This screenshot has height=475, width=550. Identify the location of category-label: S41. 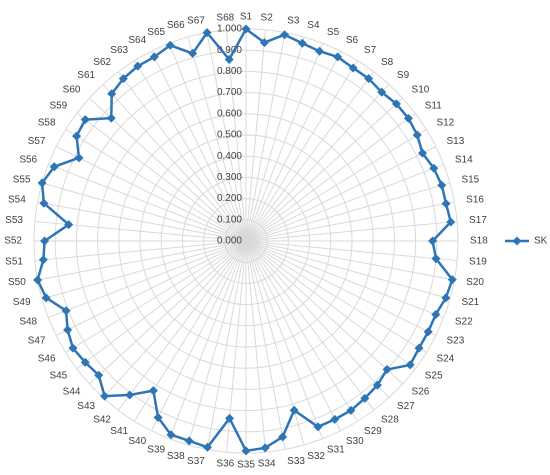
(119, 431).